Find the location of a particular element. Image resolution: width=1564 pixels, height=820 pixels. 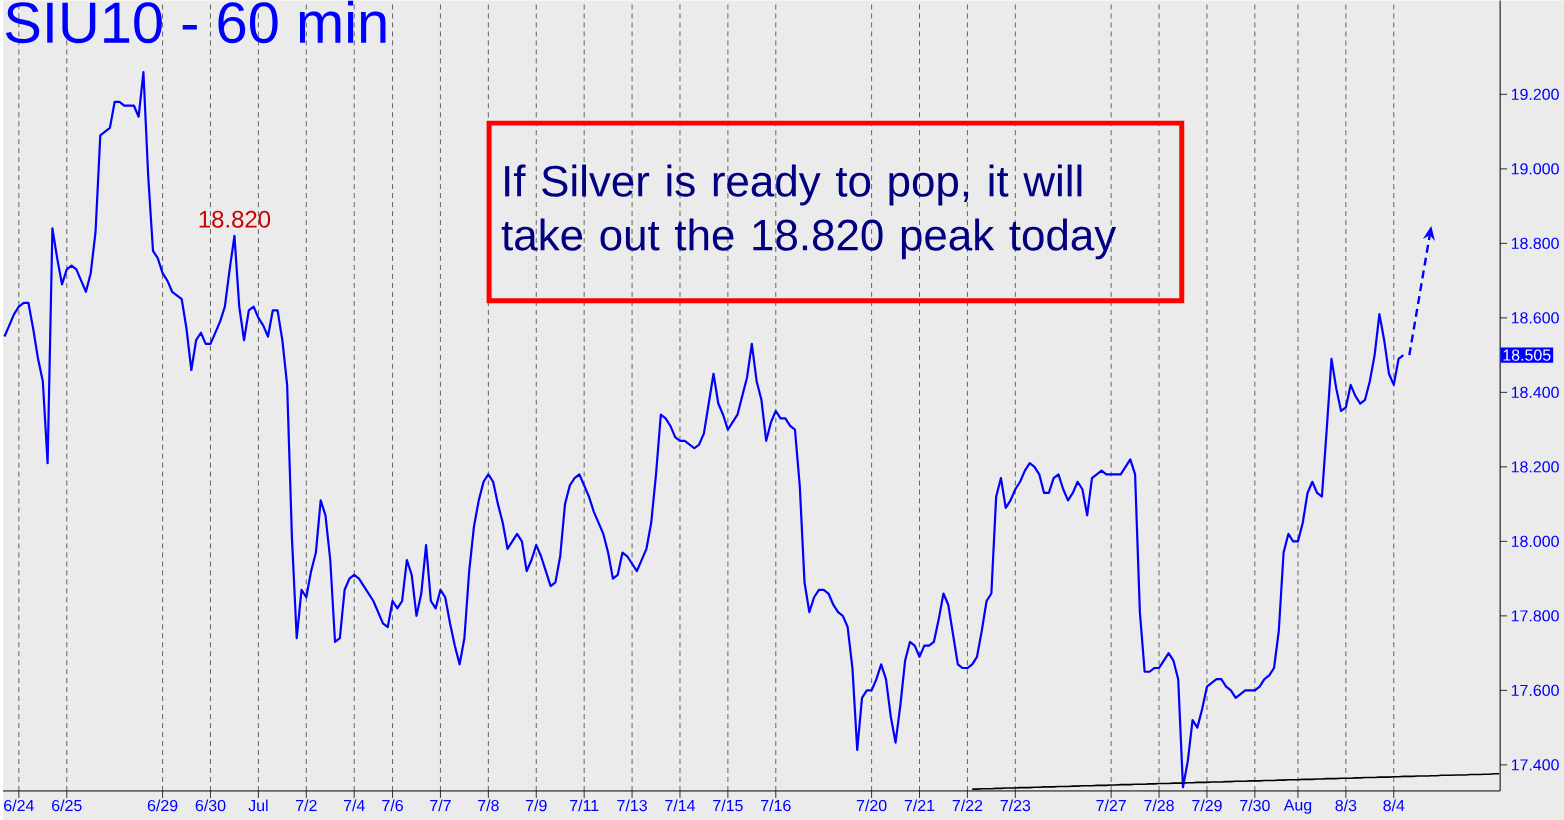

y-tick-label: 18.200 is located at coordinates (1535, 467).